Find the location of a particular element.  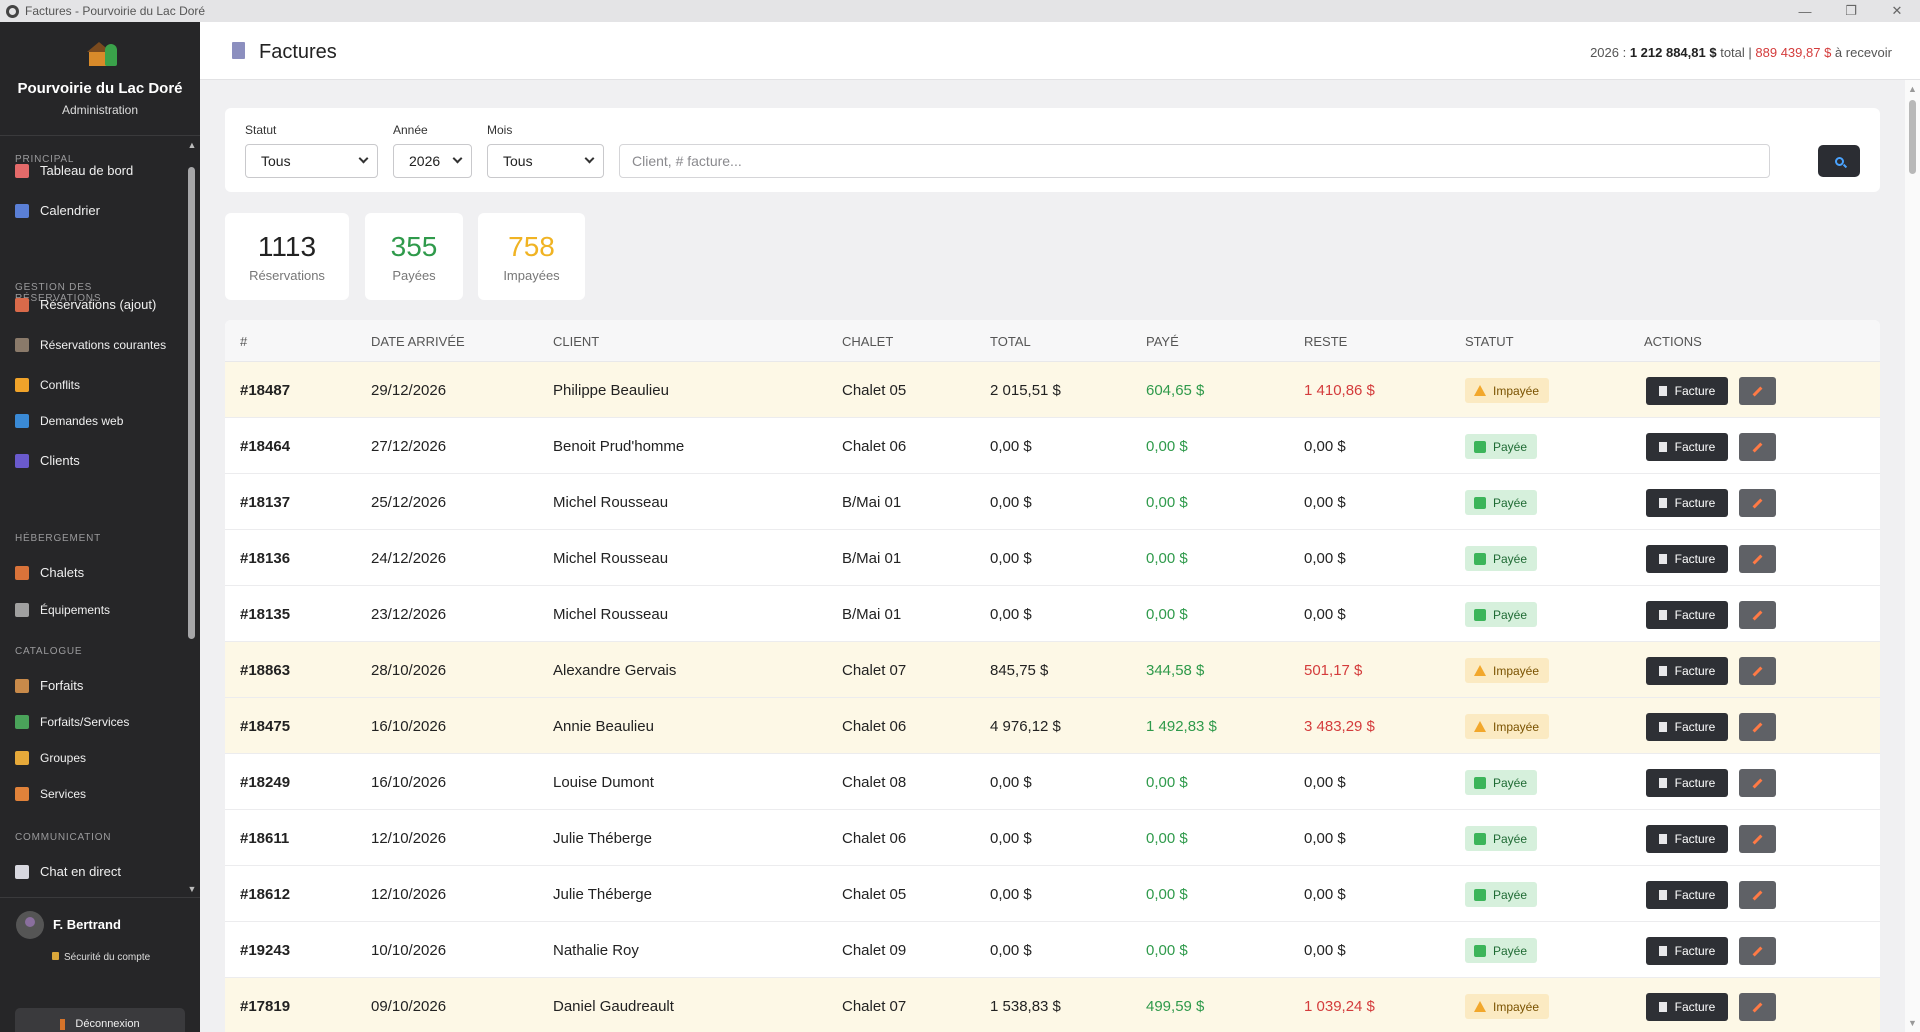

sidebar-section-title: CATALOGUE is located at coordinates (49, 651).